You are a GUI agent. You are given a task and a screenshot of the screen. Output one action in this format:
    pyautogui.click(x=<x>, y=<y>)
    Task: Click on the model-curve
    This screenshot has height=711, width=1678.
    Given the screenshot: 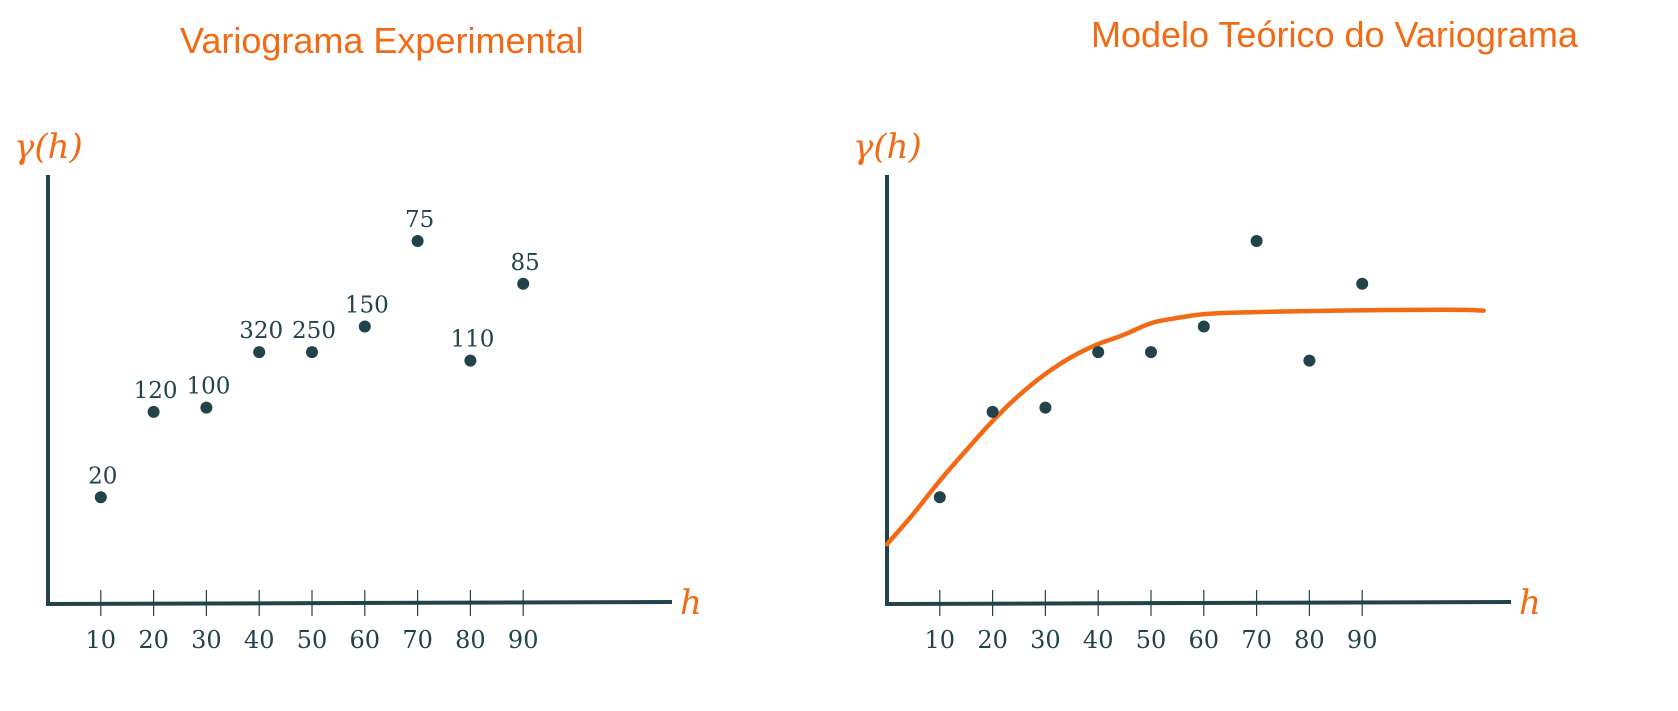 What is the action you would take?
    pyautogui.click(x=1185, y=427)
    